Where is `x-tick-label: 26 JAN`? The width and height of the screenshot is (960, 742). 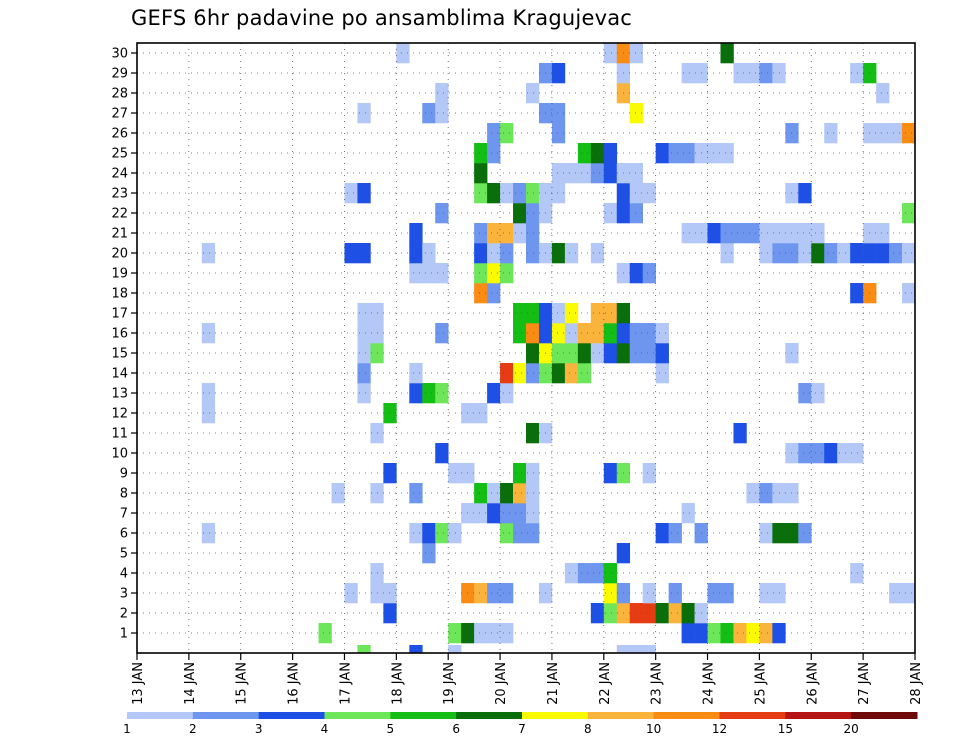
x-tick-label: 26 JAN is located at coordinates (812, 683).